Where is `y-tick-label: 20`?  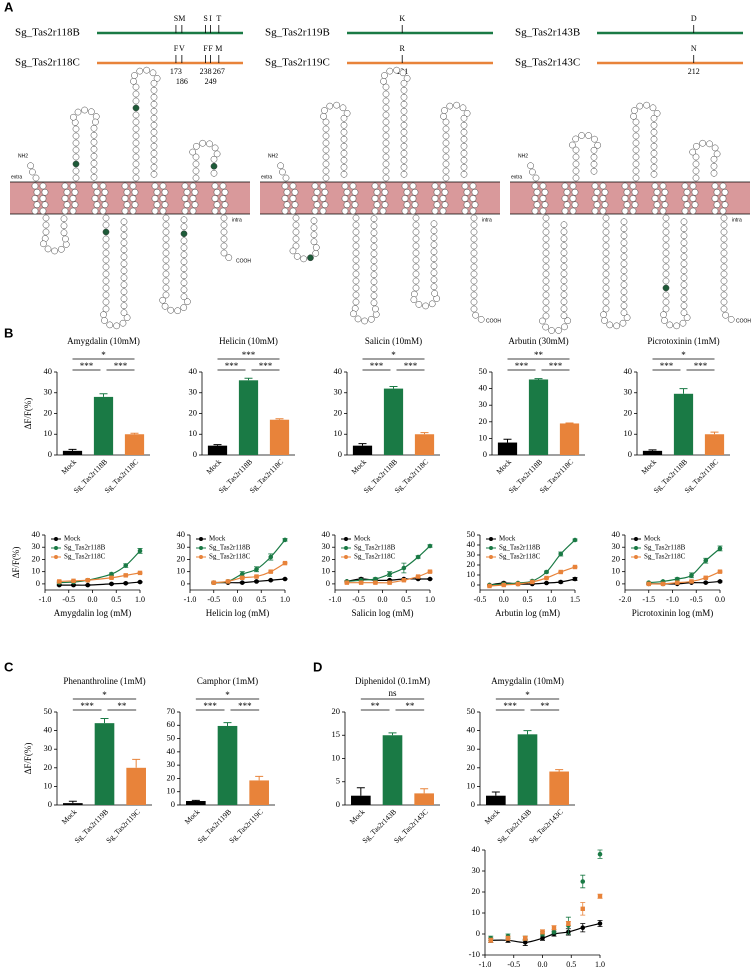 y-tick-label: 20 is located at coordinates (338, 412).